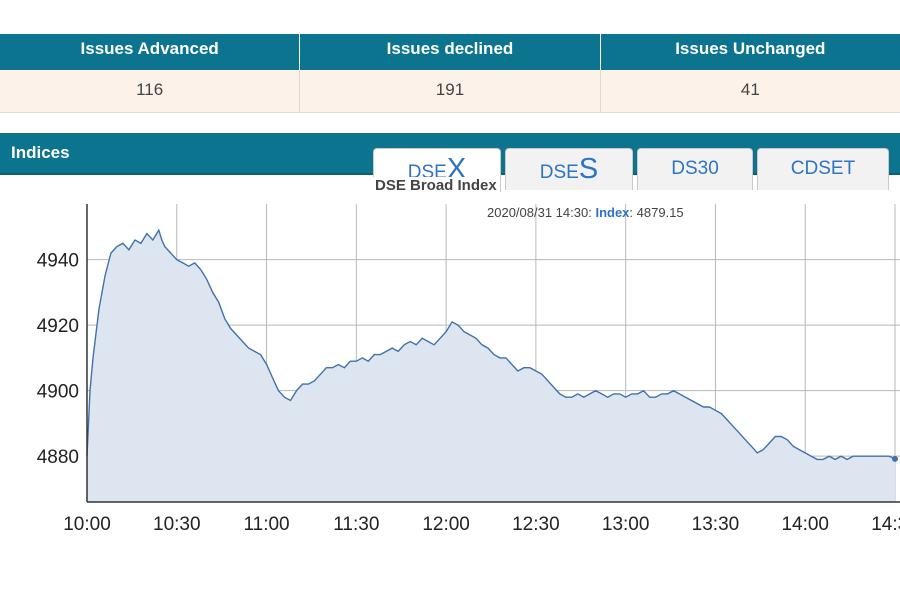 The image size is (900, 600). I want to click on y-tick-label-0: 4880, so click(58, 457).